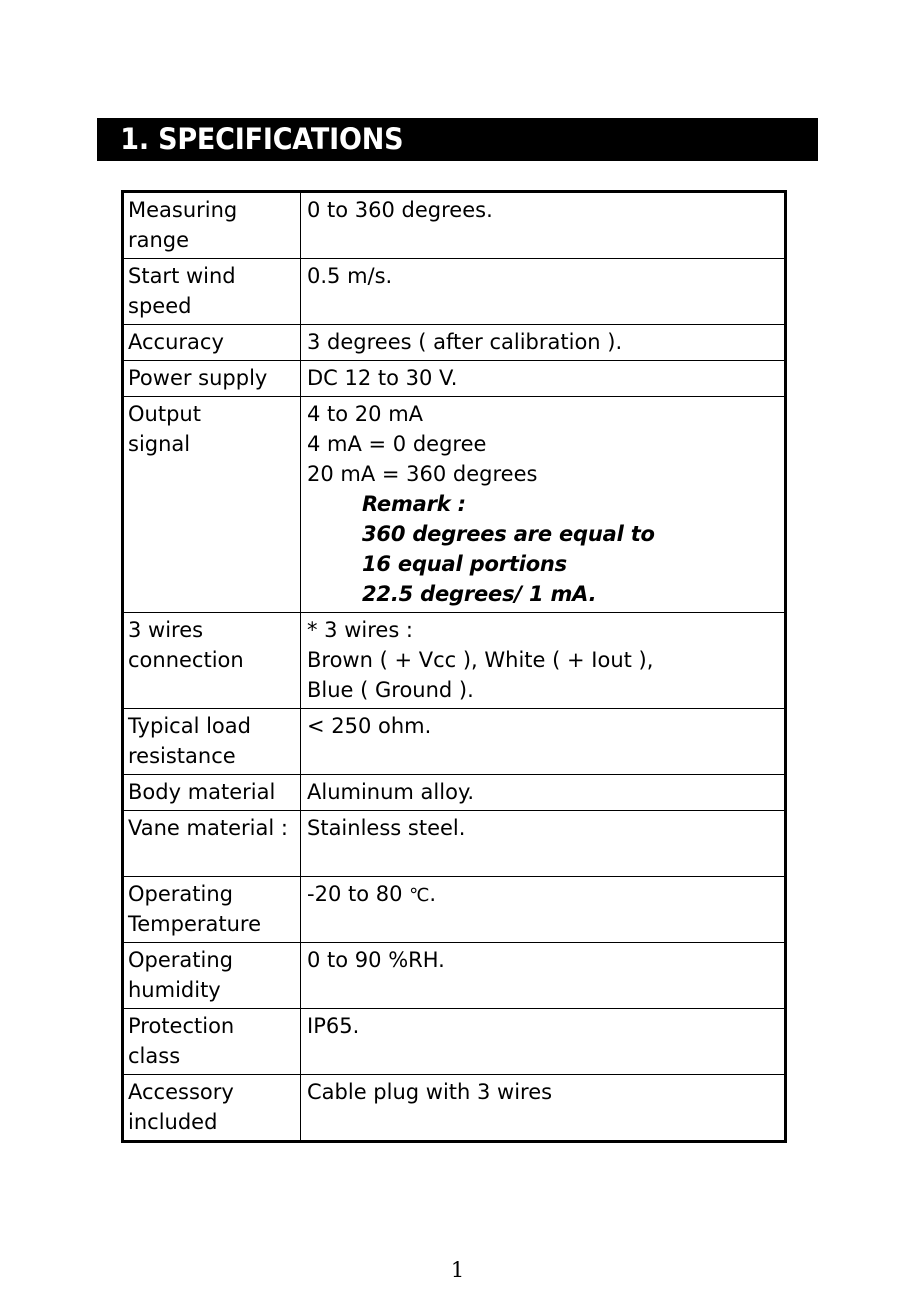 The width and height of the screenshot is (915, 1301). I want to click on spec-label-line: humidity, so click(174, 990).